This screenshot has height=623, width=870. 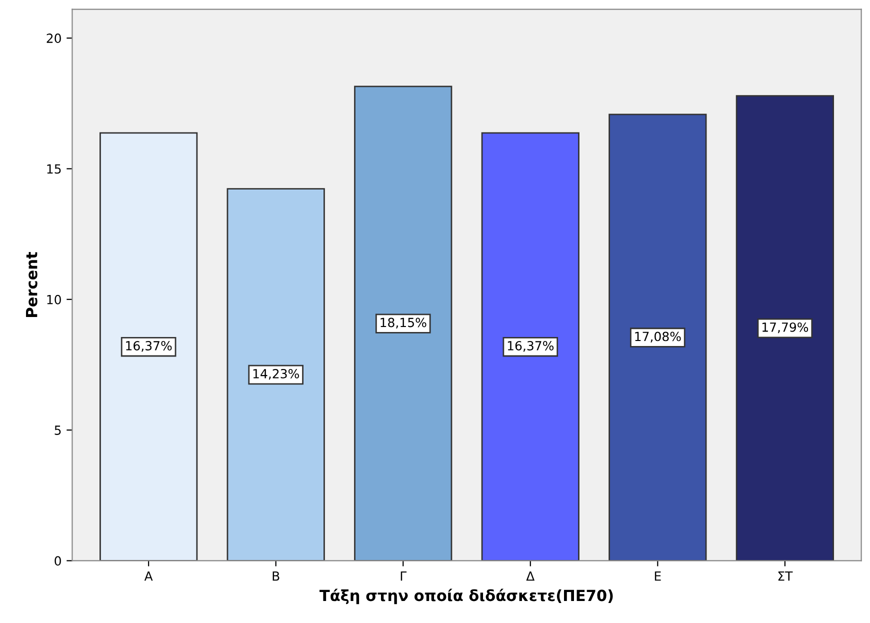 What do you see at coordinates (403, 576) in the screenshot?
I see `x-tick-label: Γ` at bounding box center [403, 576].